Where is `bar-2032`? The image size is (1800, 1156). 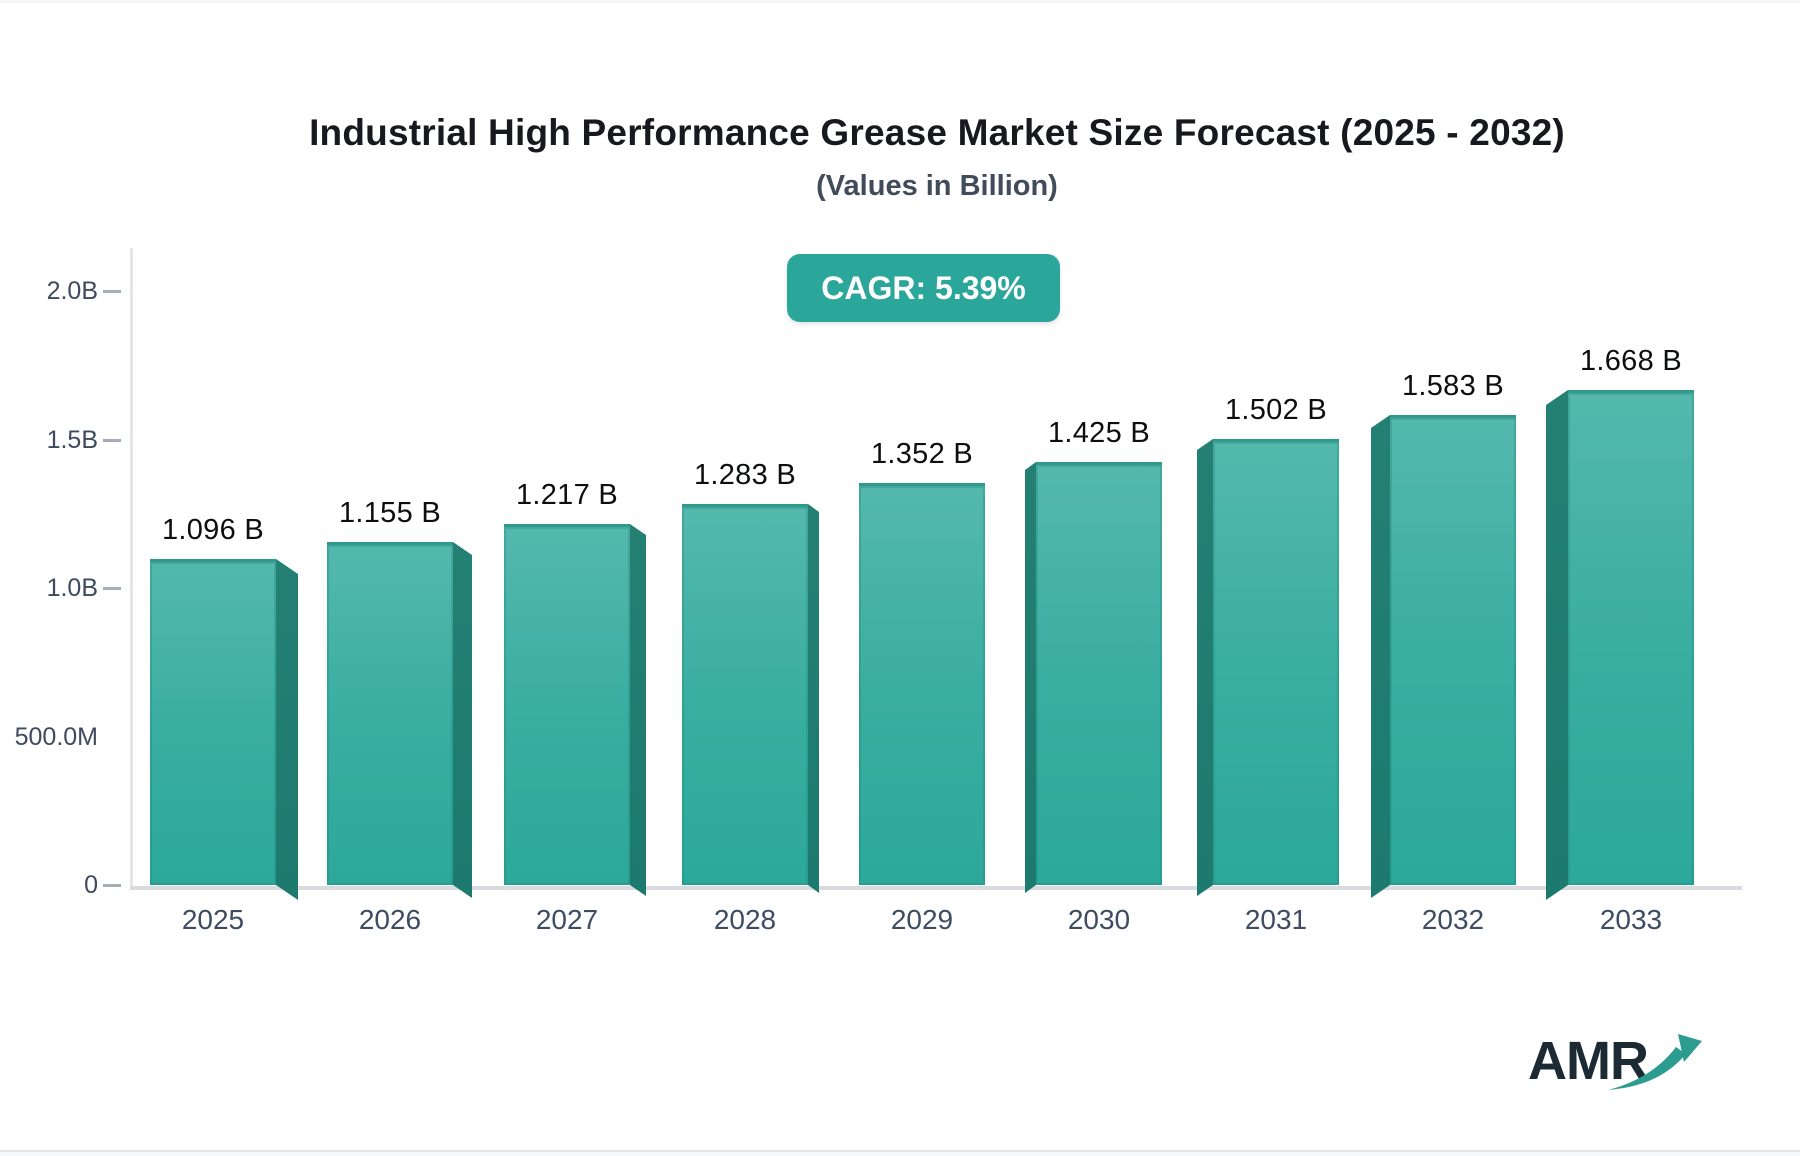 bar-2032 is located at coordinates (1453, 650).